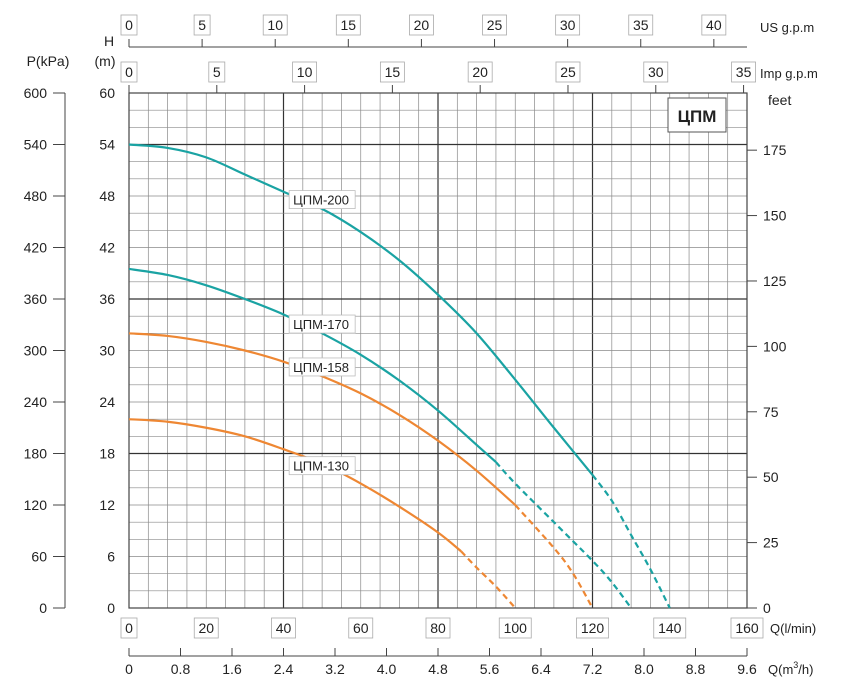  Describe the element at coordinates (39, 557) in the screenshot. I see `y-tick-label-pressure: 60` at that location.